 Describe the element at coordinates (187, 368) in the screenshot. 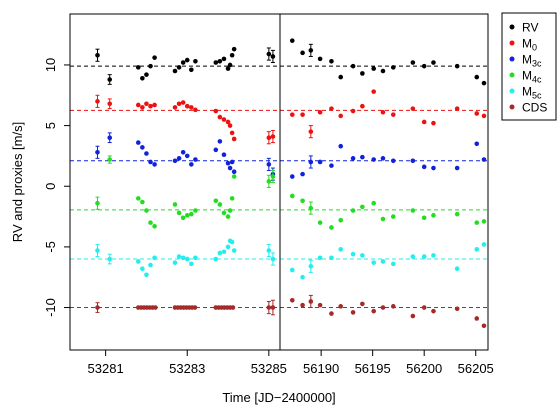

I see `x-tick-label: 53283` at that location.